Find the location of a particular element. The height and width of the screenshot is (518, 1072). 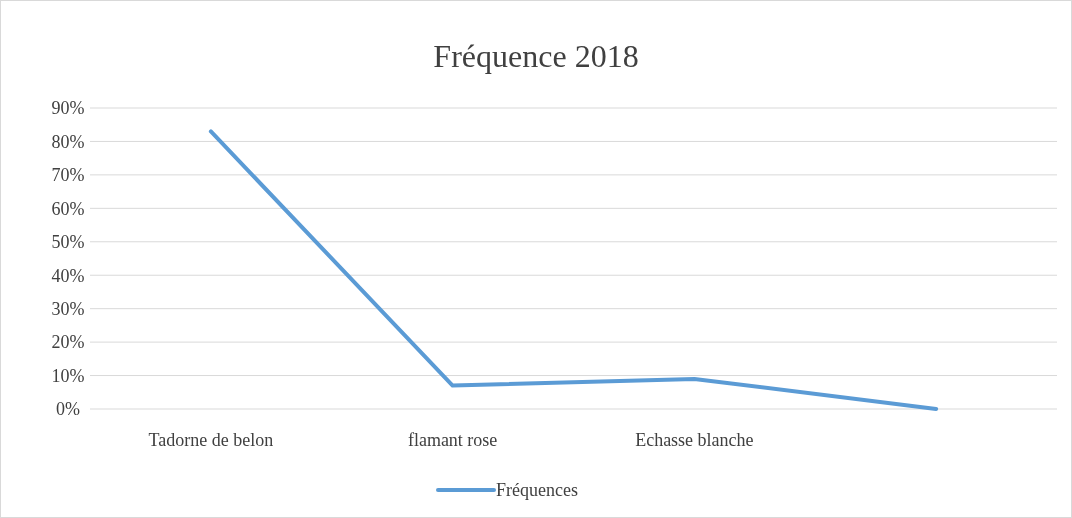

chart-title: Fréquence 2018 is located at coordinates (536, 56).